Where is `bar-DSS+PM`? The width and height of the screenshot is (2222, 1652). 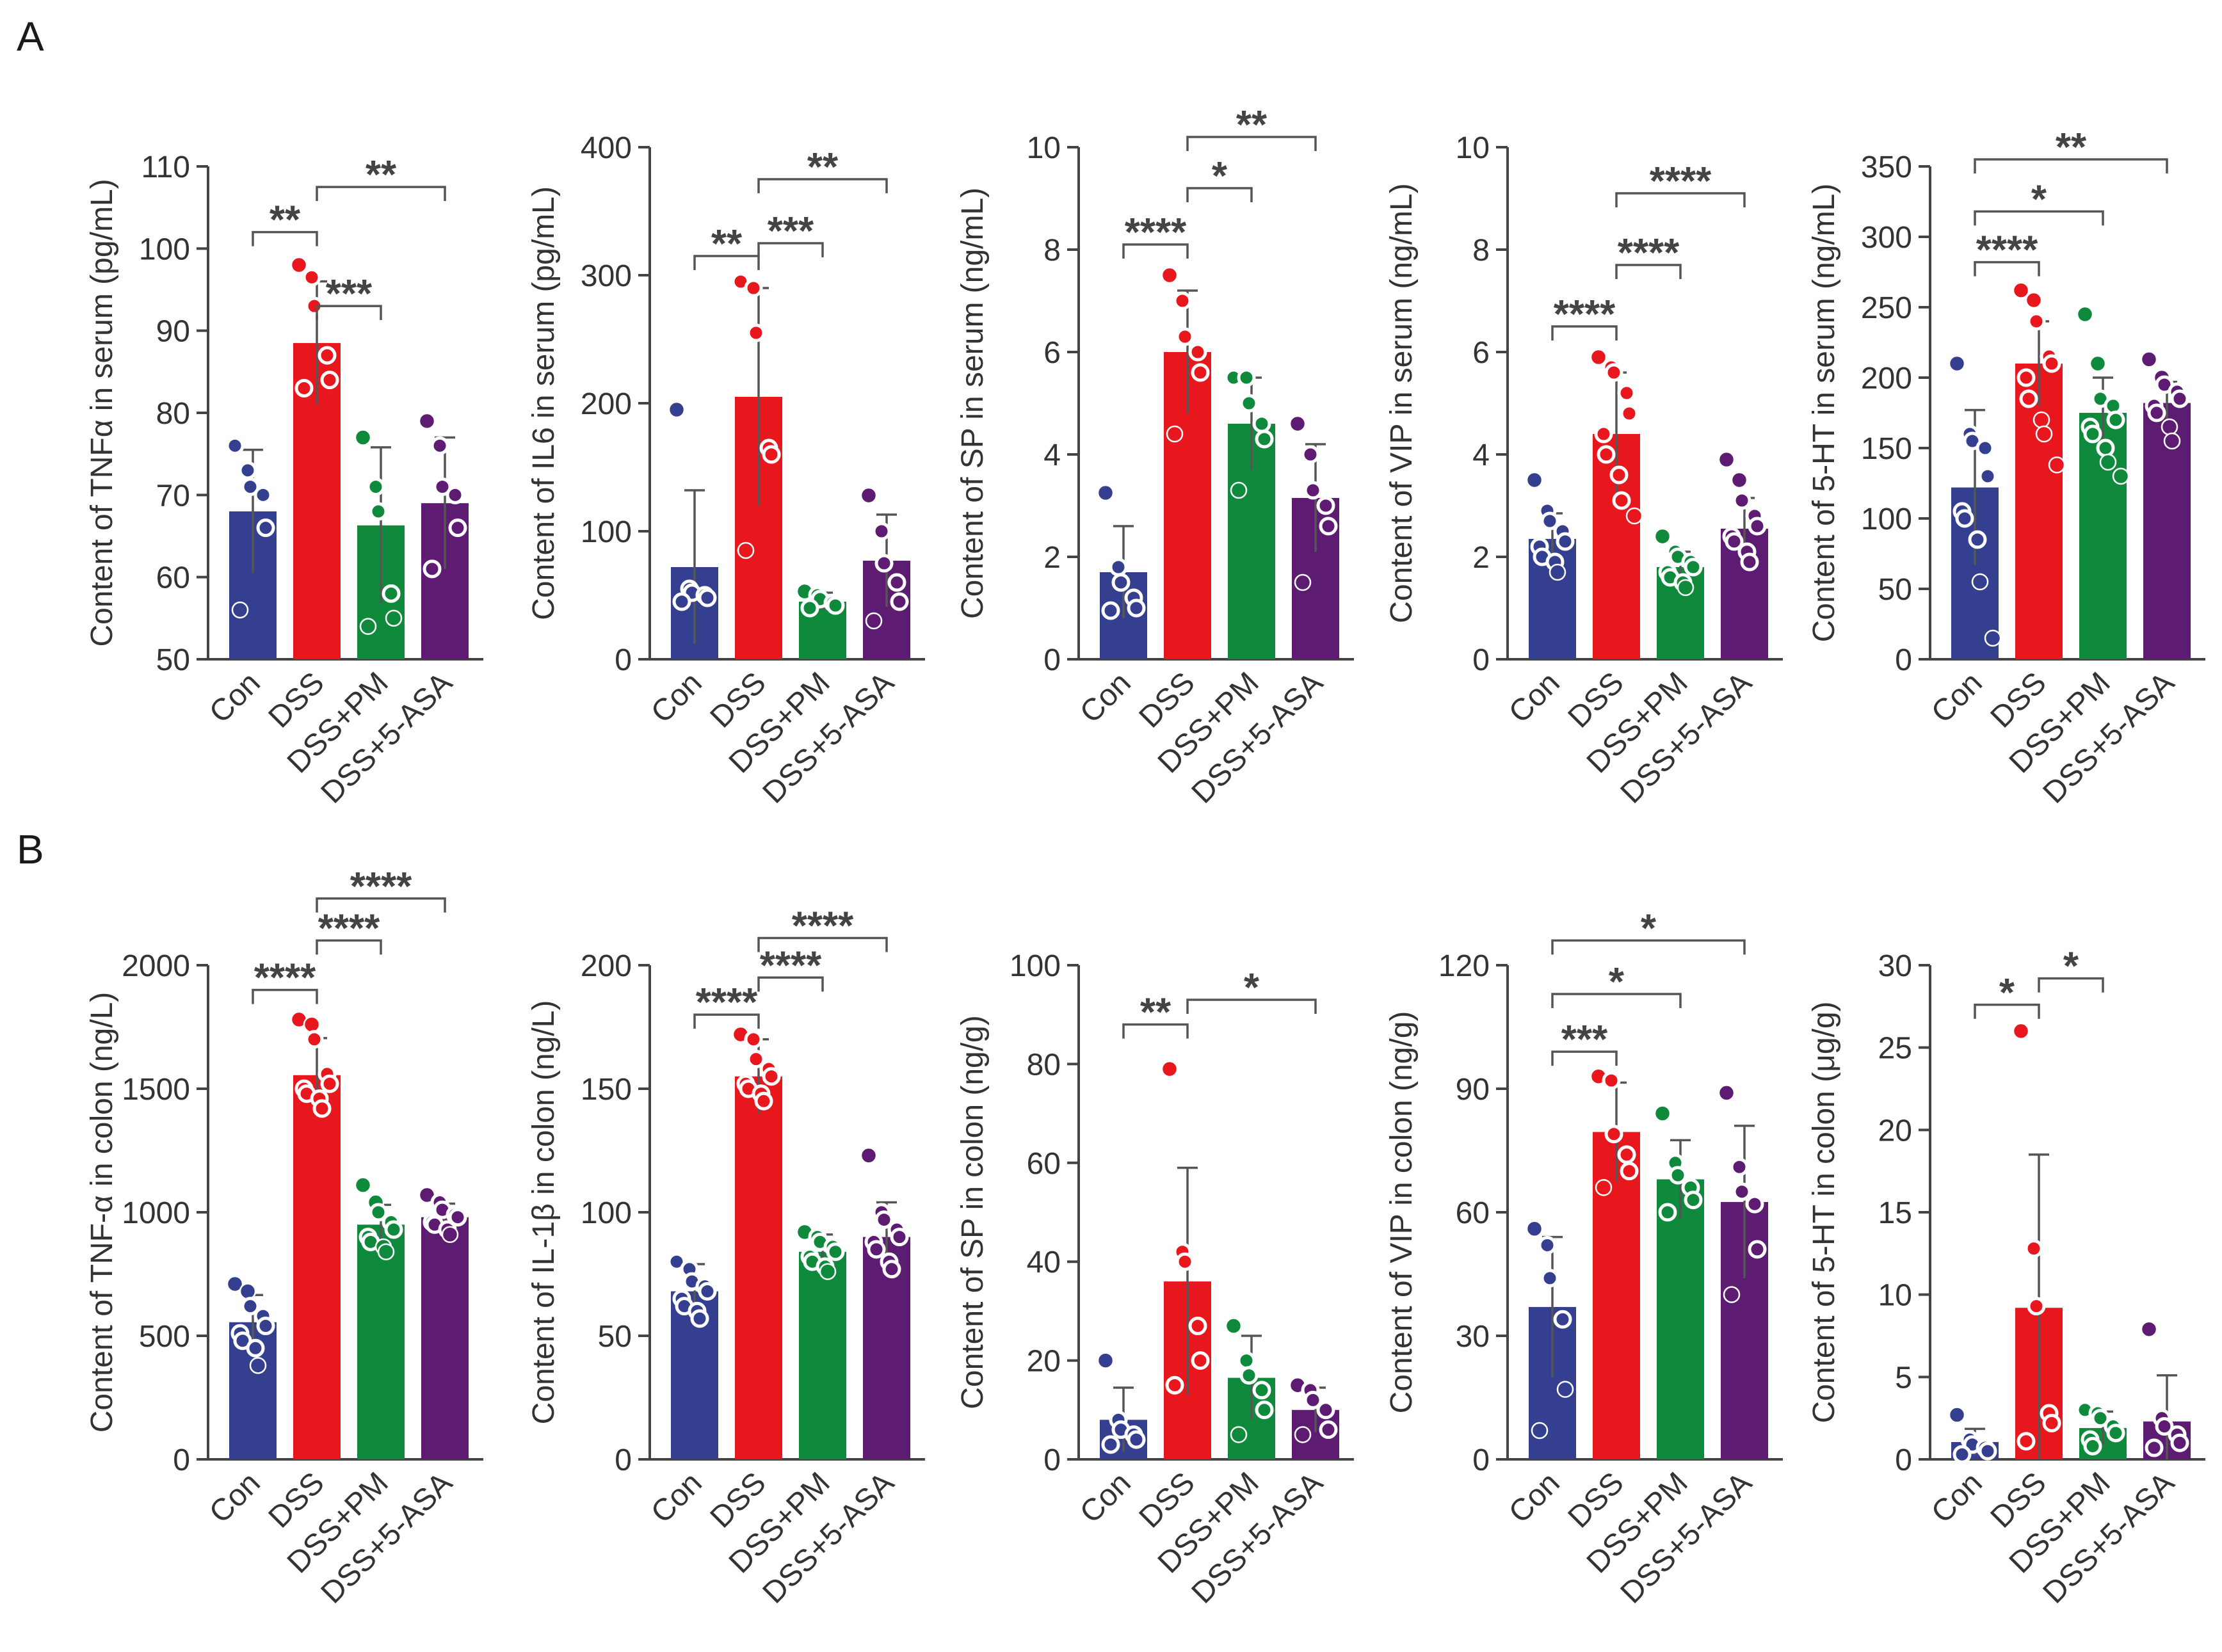 bar-DSS+PM is located at coordinates (823, 1355).